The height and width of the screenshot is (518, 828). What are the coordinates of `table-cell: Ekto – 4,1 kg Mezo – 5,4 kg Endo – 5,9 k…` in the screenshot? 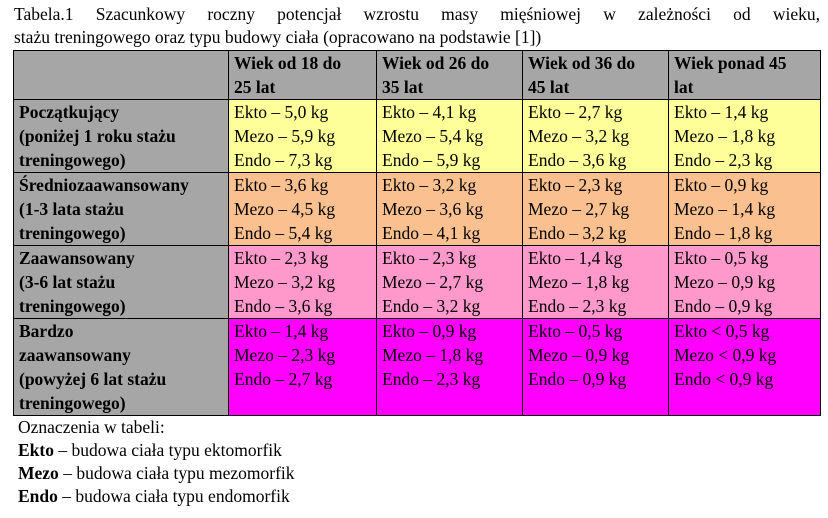 It's located at (449, 136).